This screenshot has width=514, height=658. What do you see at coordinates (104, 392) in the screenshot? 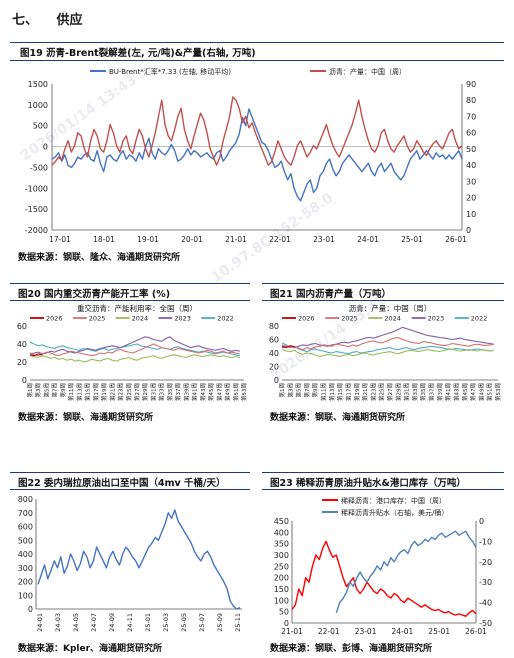
I see `x-tick-label: 第19周` at bounding box center [104, 392].